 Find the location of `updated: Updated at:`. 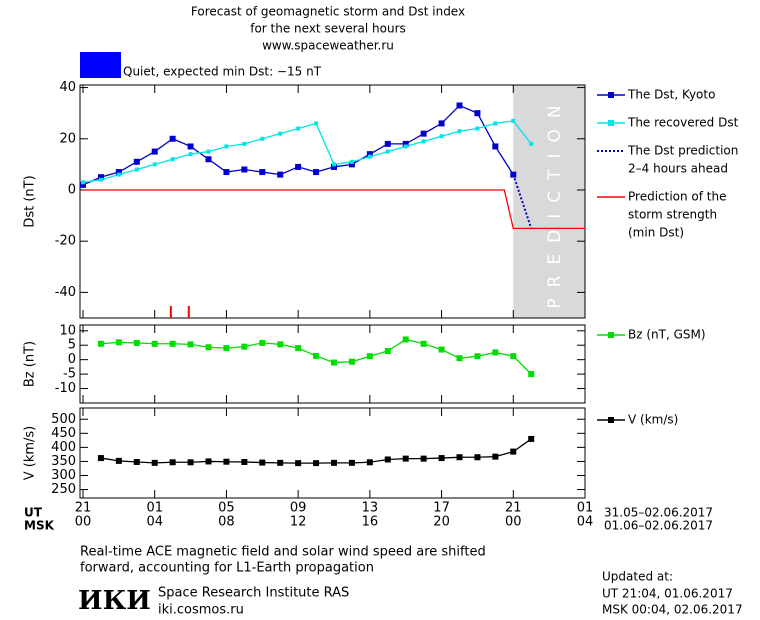

updated: Updated at: is located at coordinates (637, 577).